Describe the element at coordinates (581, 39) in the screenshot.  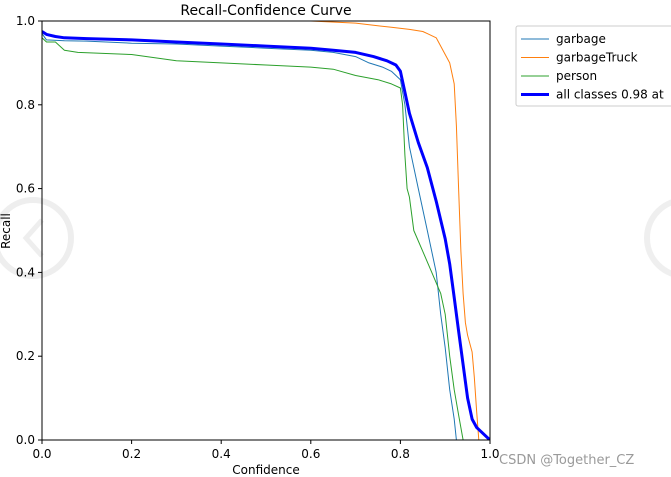
I see `legend-label-0: garbage` at that location.